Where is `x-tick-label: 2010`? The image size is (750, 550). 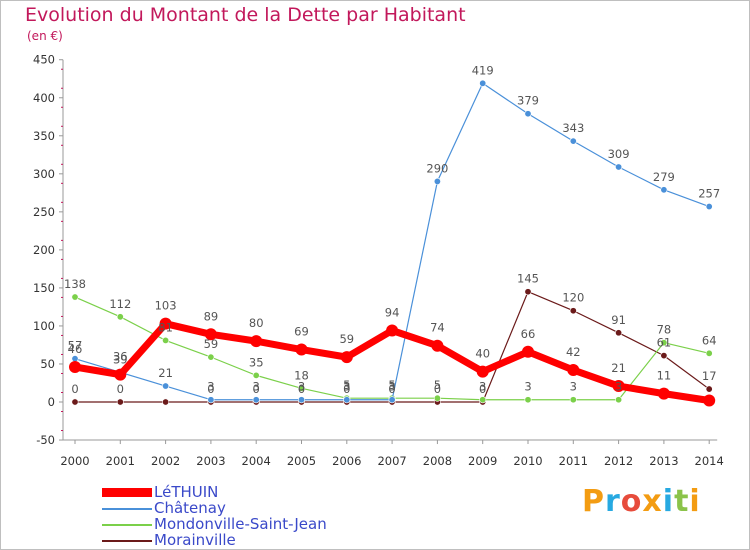 x-tick-label: 2010 is located at coordinates (527, 461).